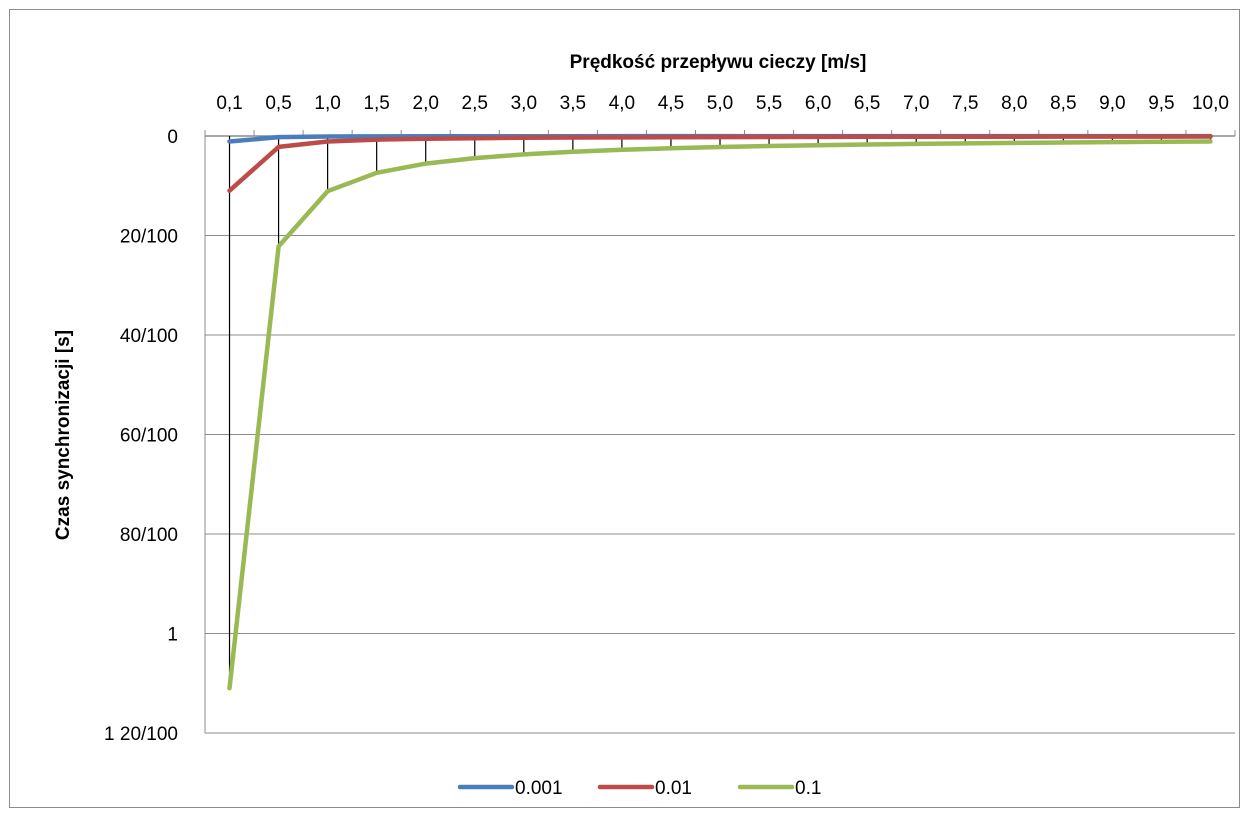 The height and width of the screenshot is (822, 1250). I want to click on y-tick-label: 0, so click(172, 137).